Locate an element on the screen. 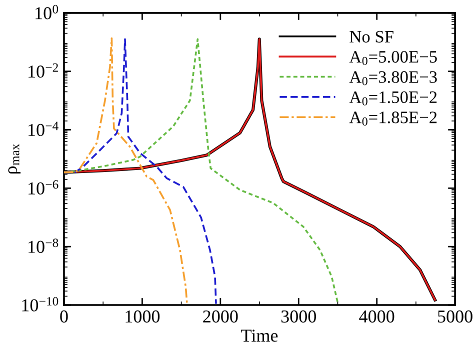  y-tick-label: 10$^{−2}$ is located at coordinates (43, 70).